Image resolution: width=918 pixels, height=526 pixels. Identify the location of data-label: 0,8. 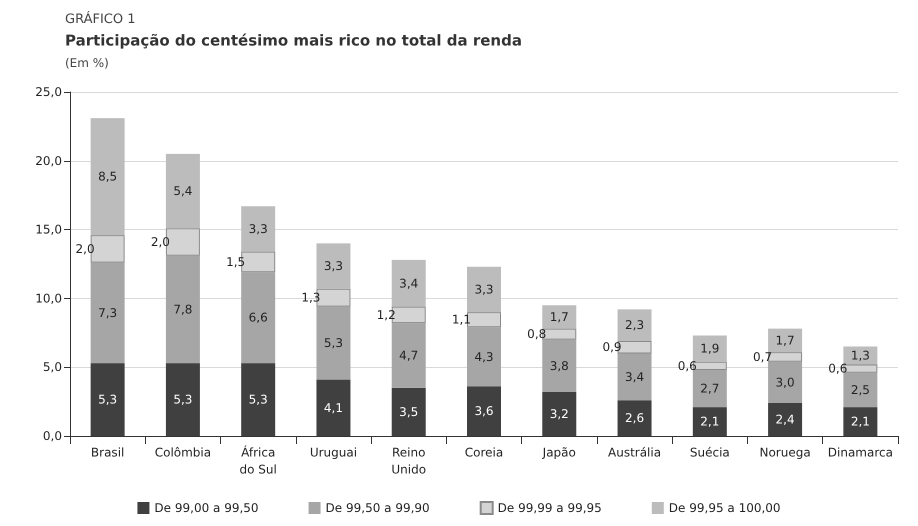
(536, 334).